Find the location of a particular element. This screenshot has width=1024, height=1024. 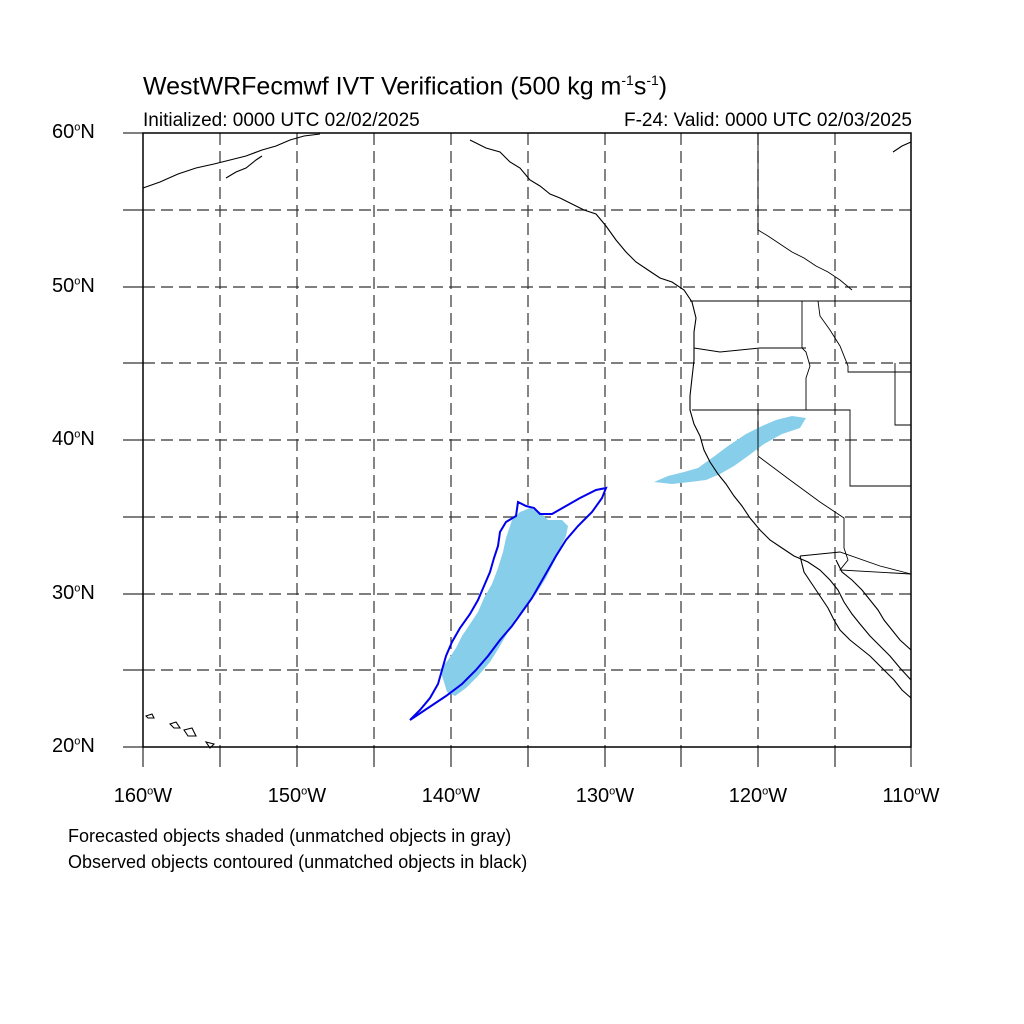

montana-wyoming is located at coordinates (864, 336).